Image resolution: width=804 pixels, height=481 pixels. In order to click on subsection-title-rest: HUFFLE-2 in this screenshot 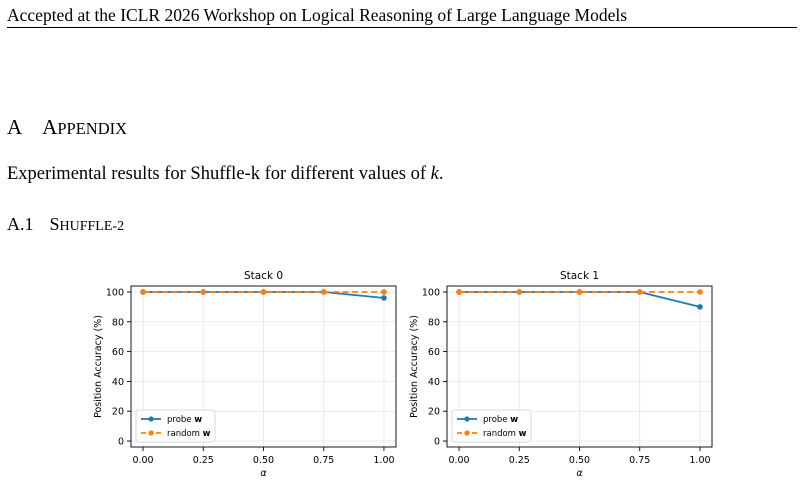, I will do `click(92, 226)`.